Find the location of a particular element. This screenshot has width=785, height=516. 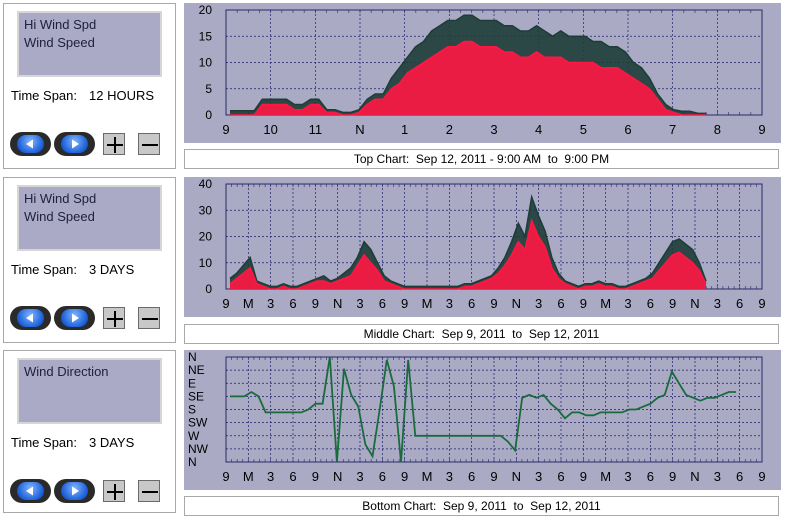

y-tick-label: E is located at coordinates (192, 383).